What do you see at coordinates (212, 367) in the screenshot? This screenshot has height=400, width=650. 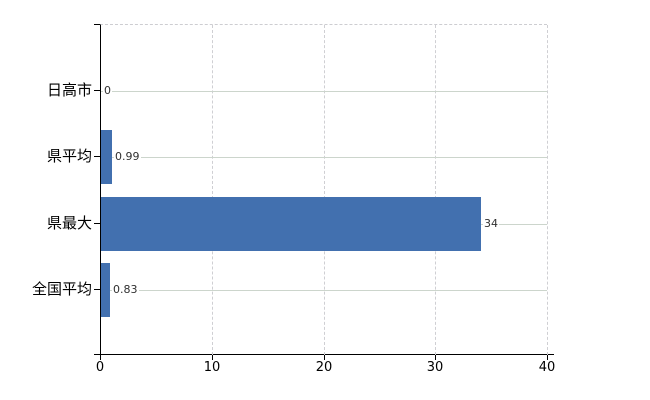 I see `x-axis-tick-label: 10` at bounding box center [212, 367].